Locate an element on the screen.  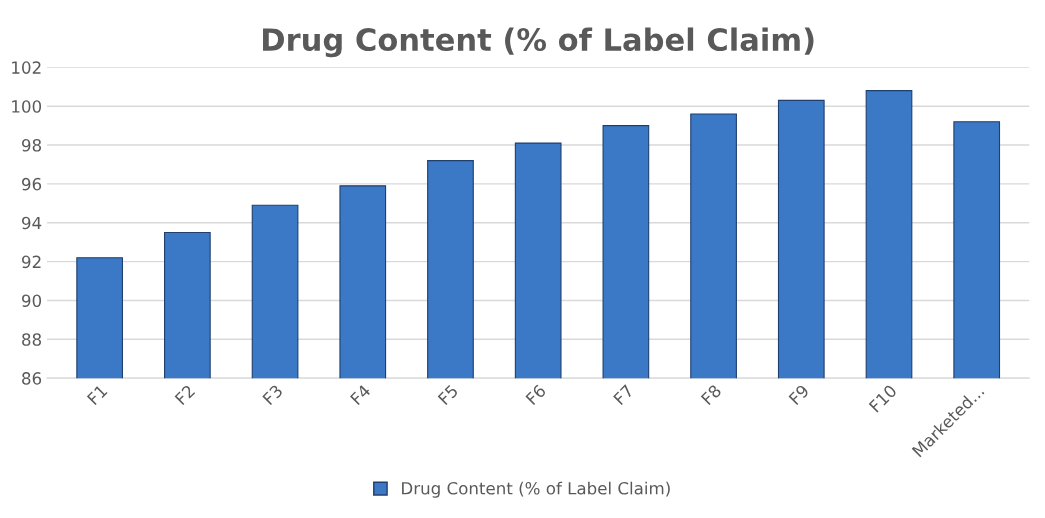
x-tick-label: F9 is located at coordinates (799, 395).